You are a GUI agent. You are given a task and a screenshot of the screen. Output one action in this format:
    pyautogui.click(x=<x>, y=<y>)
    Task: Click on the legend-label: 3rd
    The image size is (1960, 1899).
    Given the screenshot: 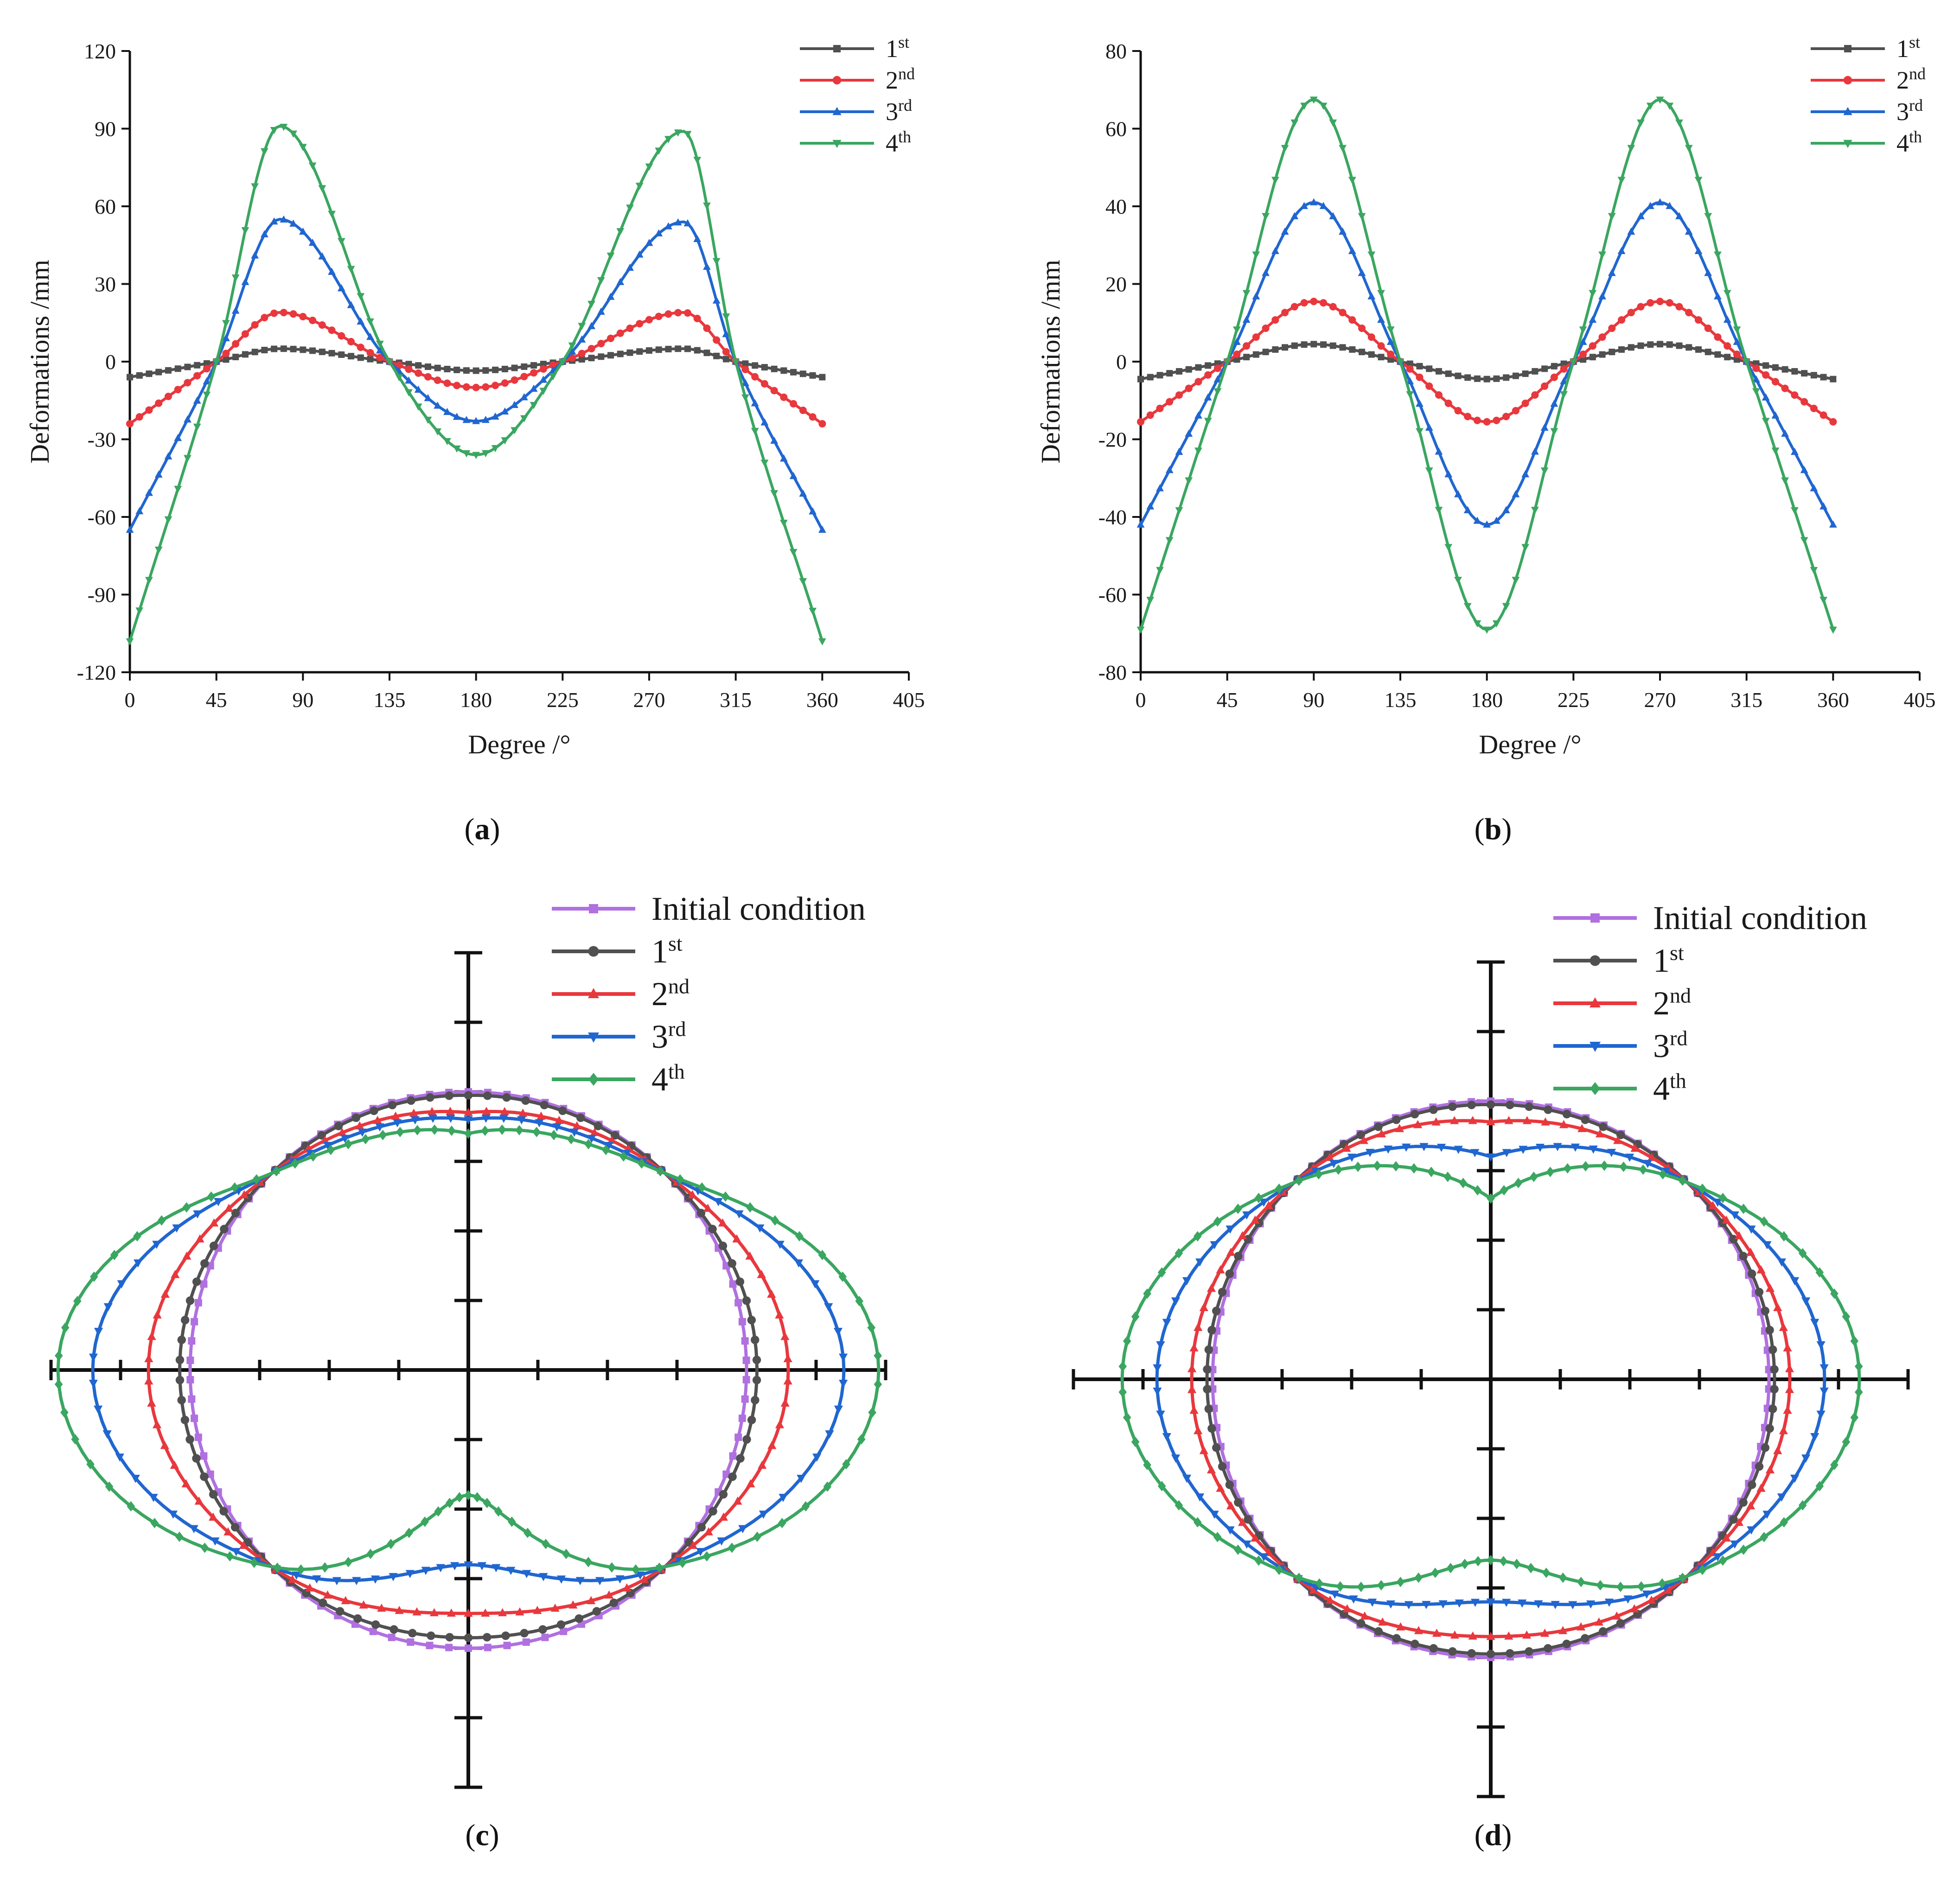 What is the action you would take?
    pyautogui.click(x=1670, y=1045)
    